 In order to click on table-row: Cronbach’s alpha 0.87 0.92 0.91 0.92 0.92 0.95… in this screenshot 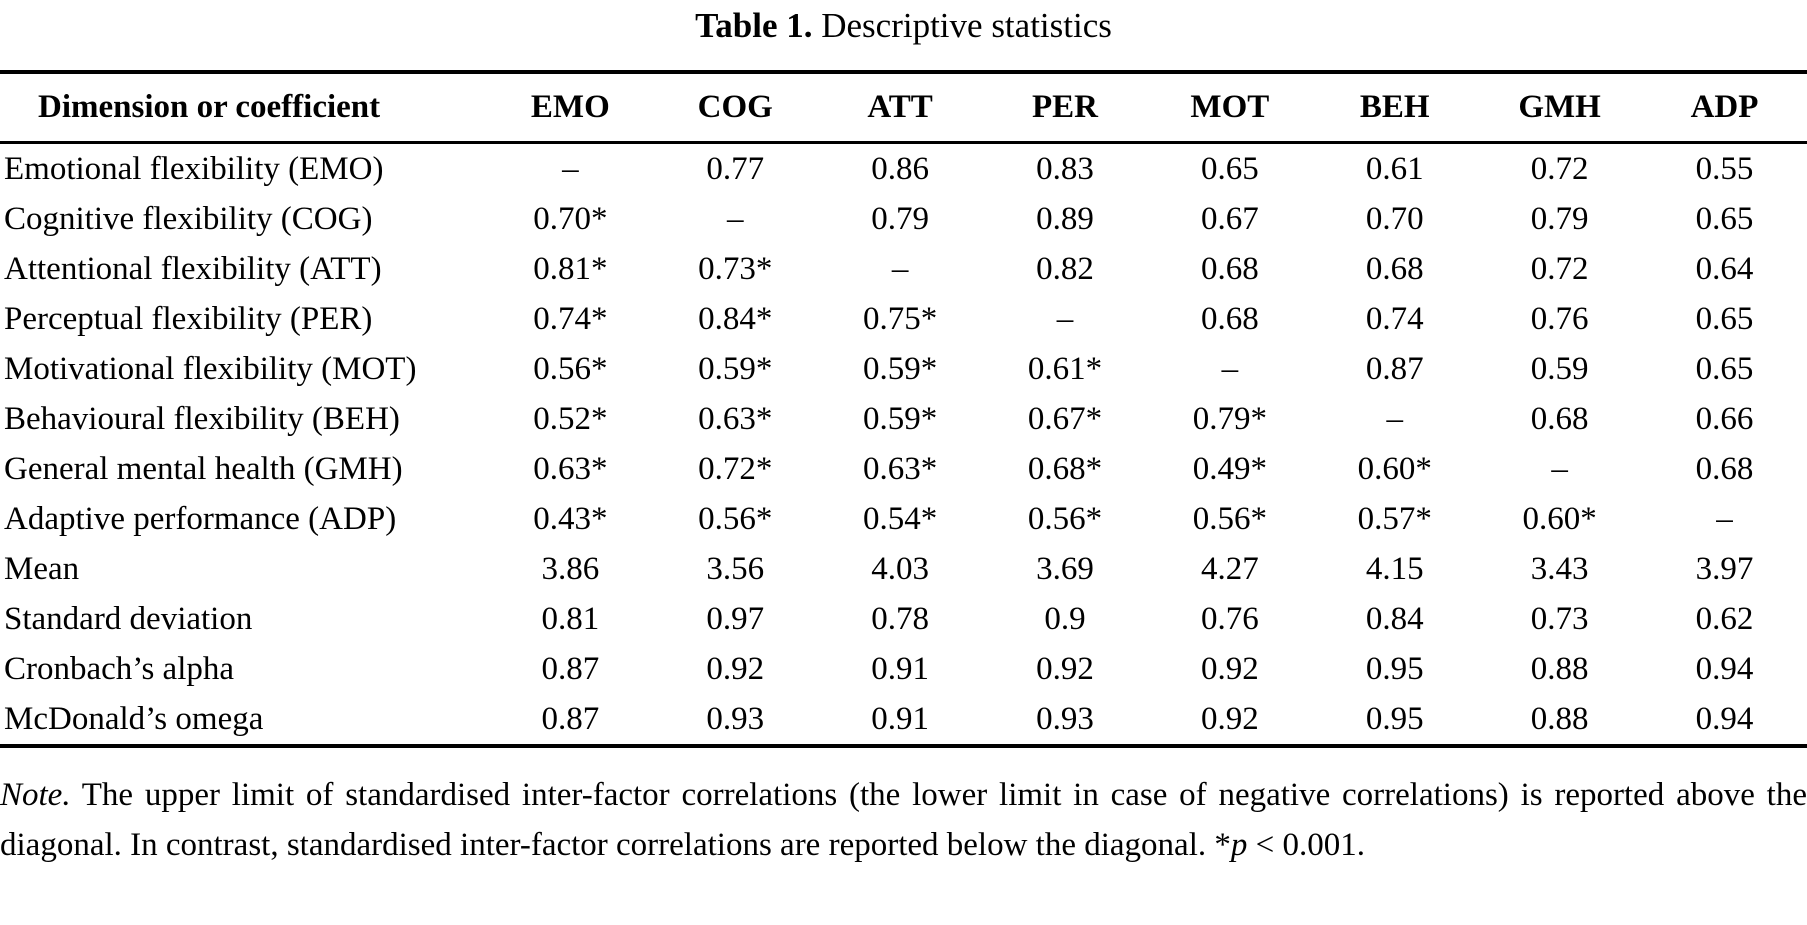, I will do `click(903, 669)`.